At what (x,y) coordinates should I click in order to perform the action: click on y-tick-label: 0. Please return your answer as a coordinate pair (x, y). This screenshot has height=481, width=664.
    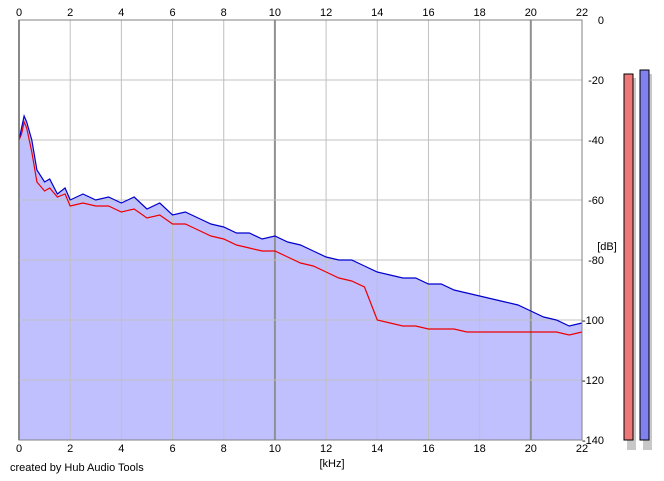
    Looking at the image, I should click on (601, 21).